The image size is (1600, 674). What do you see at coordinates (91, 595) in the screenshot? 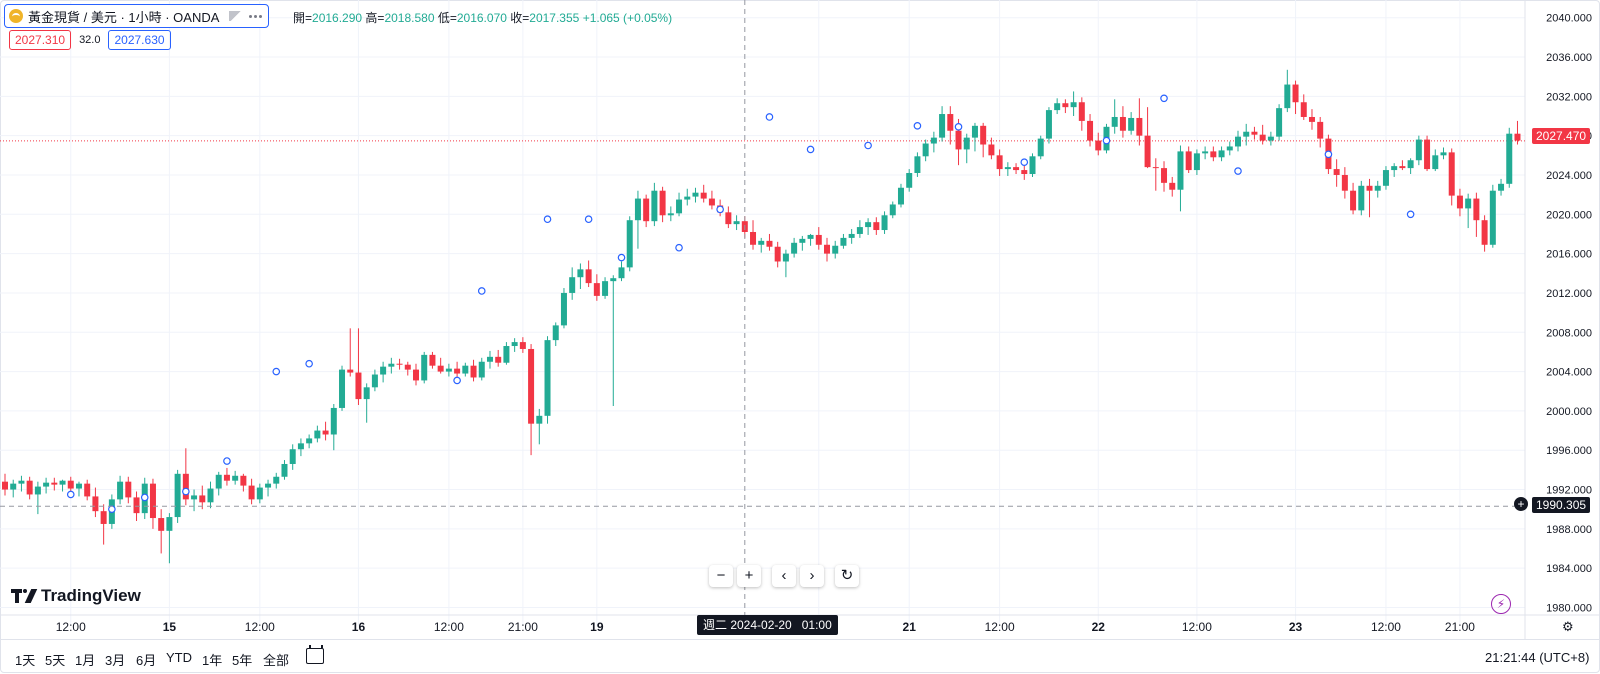
I see `logo-text: TradingView` at bounding box center [91, 595].